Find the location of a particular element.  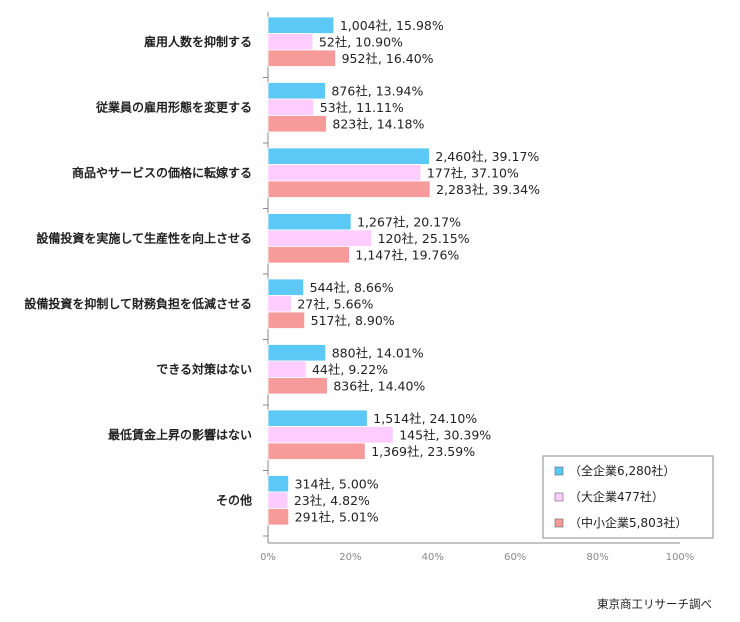

data-label: 836社, 14.40% is located at coordinates (379, 385).